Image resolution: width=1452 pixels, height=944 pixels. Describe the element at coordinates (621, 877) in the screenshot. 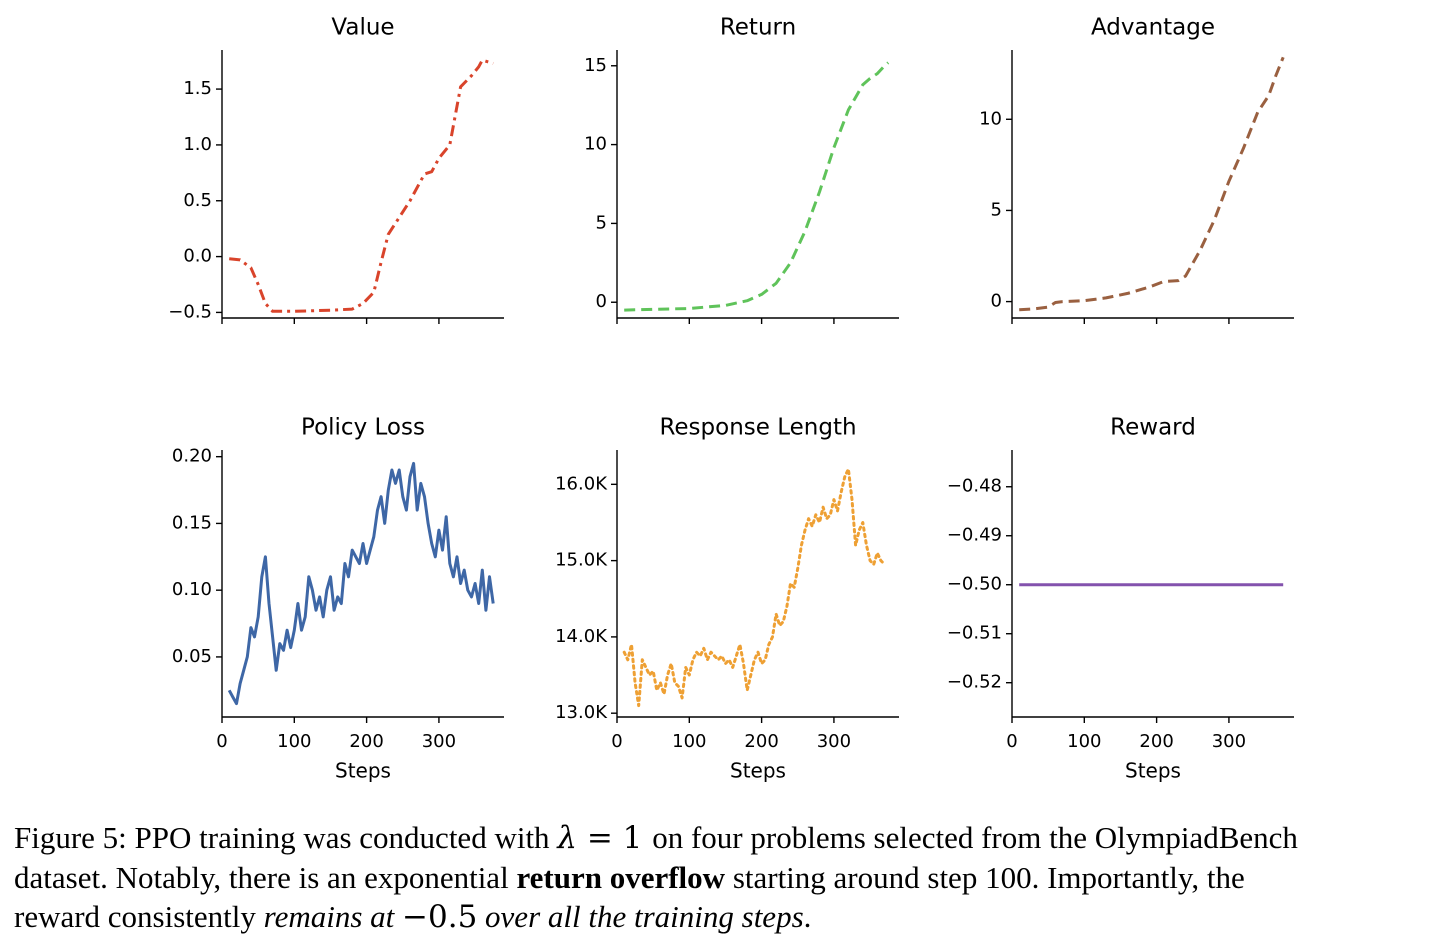

I see `caption-bold-text: return overflow` at that location.